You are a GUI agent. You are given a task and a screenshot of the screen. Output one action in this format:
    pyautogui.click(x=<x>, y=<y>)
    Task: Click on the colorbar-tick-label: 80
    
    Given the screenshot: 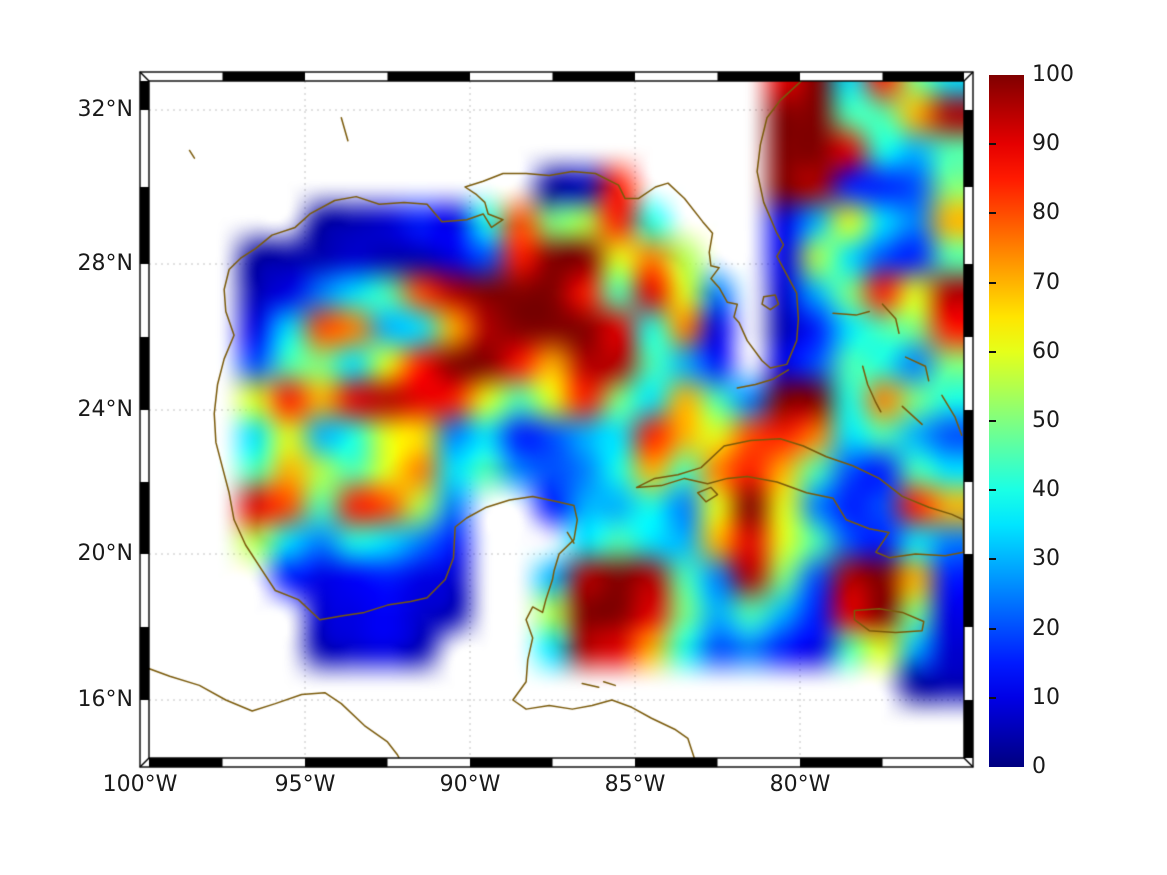 What is the action you would take?
    pyautogui.click(x=1046, y=213)
    